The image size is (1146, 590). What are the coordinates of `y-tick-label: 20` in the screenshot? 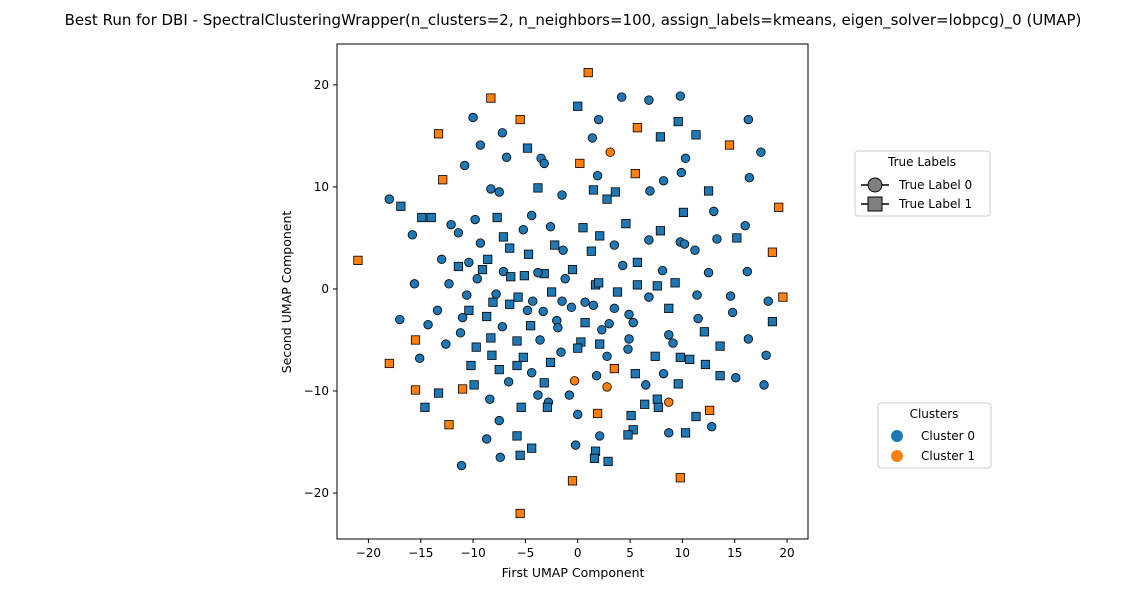 It's located at (321, 85).